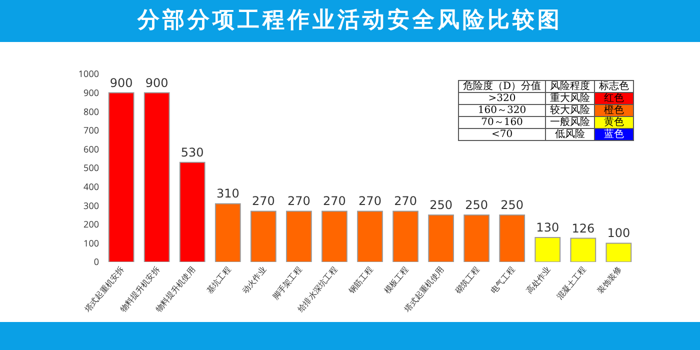 Image resolution: width=700 pixels, height=350 pixels. What do you see at coordinates (502, 134) in the screenshot?
I see `annotation: <70` at bounding box center [502, 134].